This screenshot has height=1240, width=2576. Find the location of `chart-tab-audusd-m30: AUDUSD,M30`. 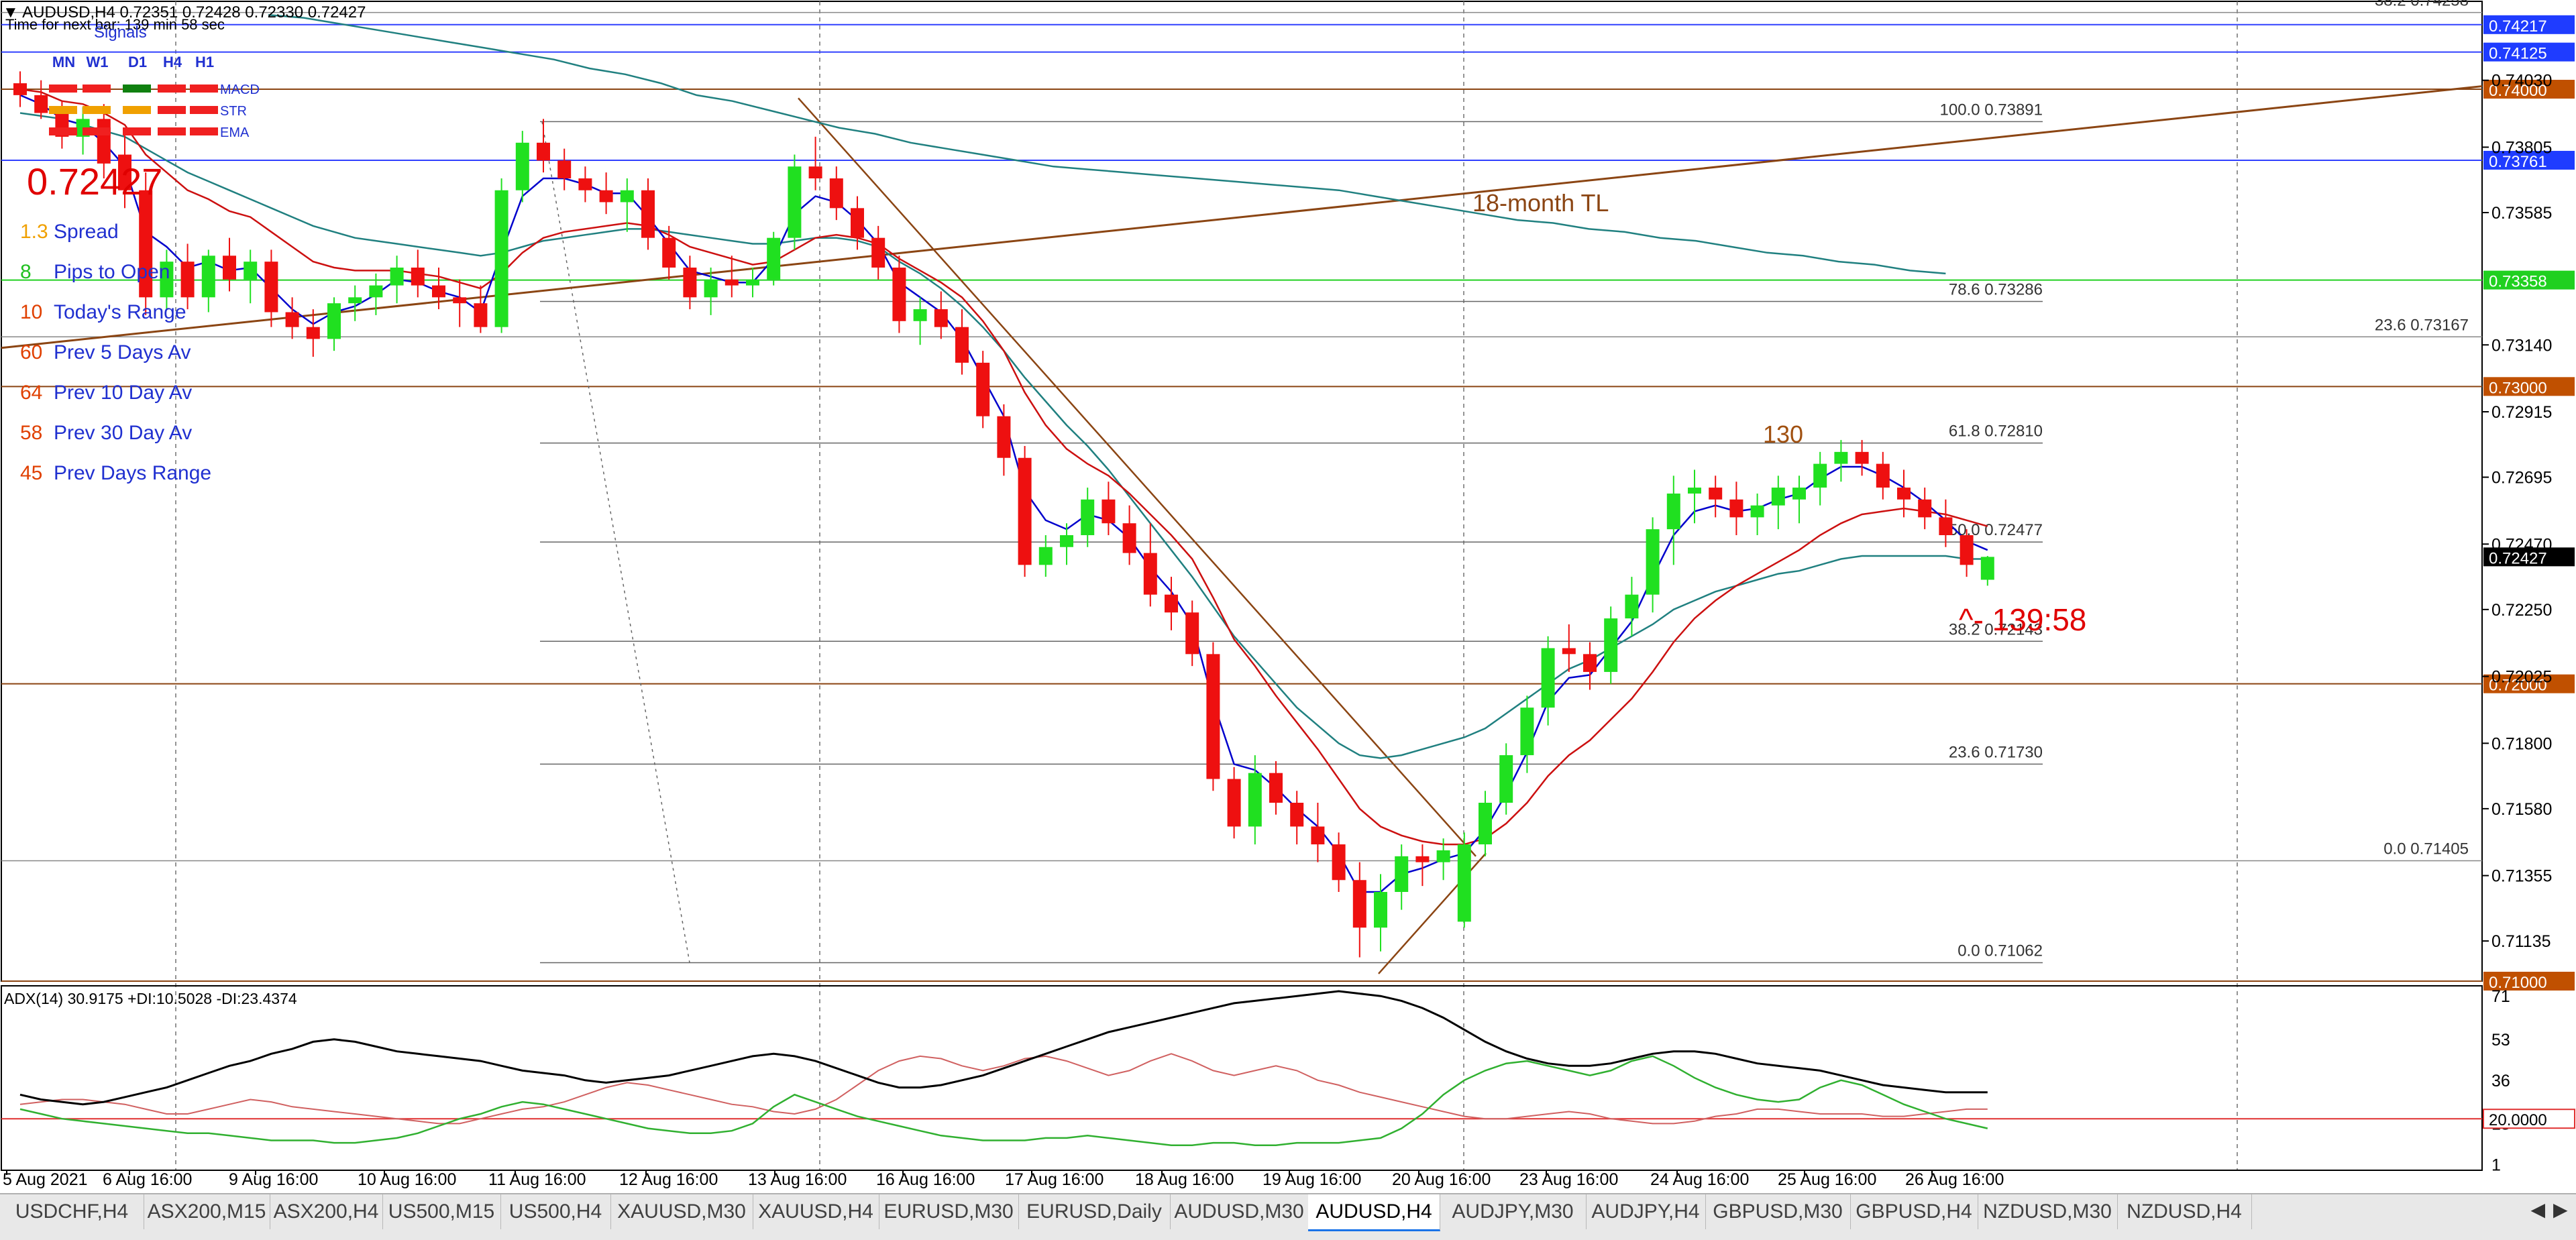

chart-tab-audusd-m30: AUDUSD,M30 is located at coordinates (1239, 1212).